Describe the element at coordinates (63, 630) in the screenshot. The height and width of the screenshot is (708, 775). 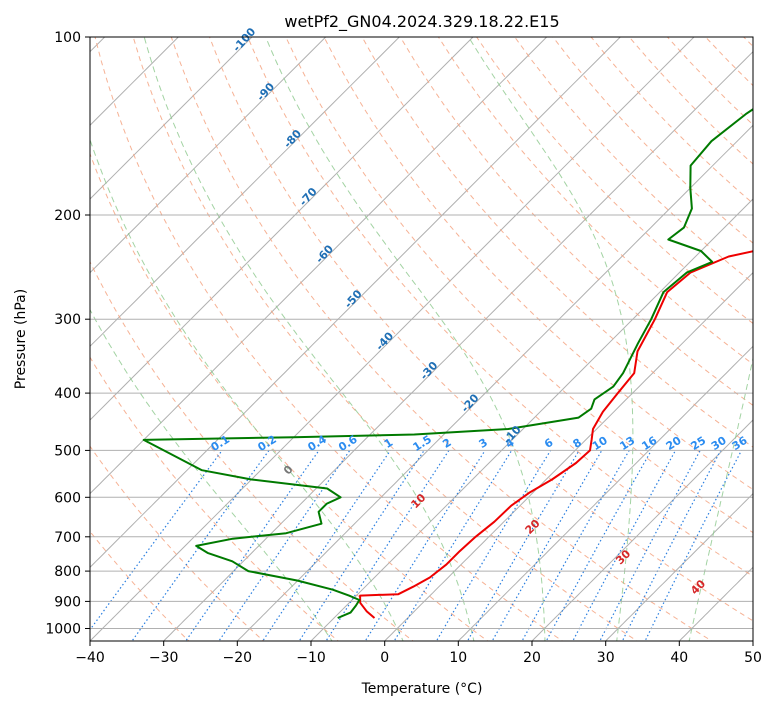
I see `y-tick-label: 1000` at that location.